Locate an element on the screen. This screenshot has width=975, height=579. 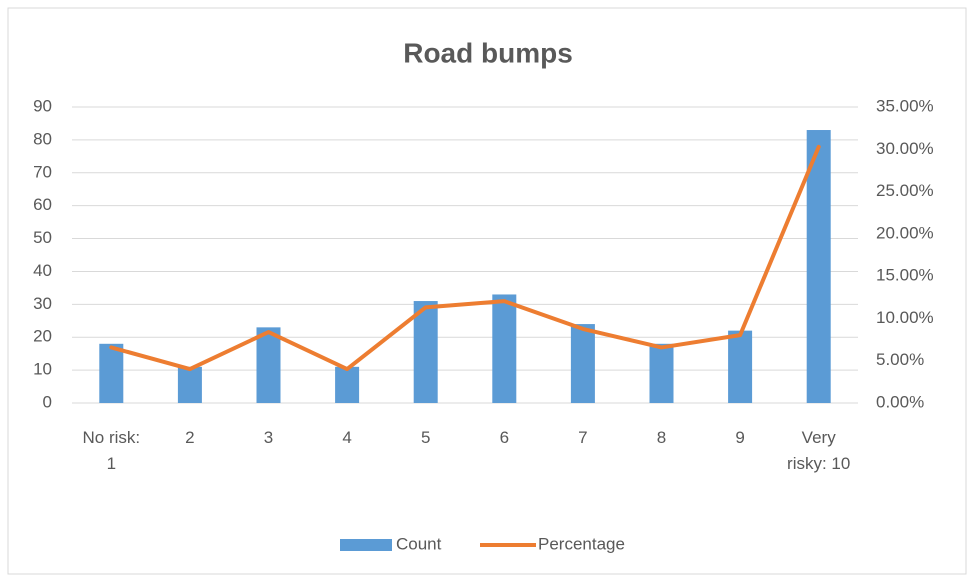
y-tick-label: 0 is located at coordinates (47, 401).